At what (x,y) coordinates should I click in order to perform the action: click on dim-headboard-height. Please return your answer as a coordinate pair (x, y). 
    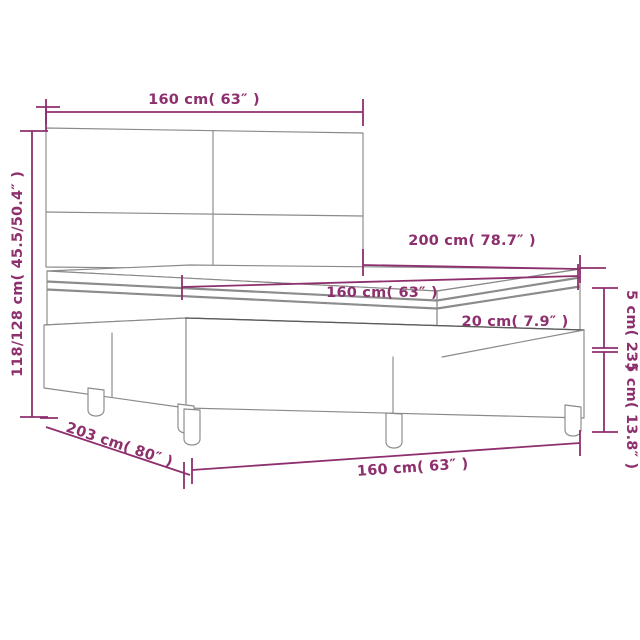
    Looking at the image, I should click on (48, 118).